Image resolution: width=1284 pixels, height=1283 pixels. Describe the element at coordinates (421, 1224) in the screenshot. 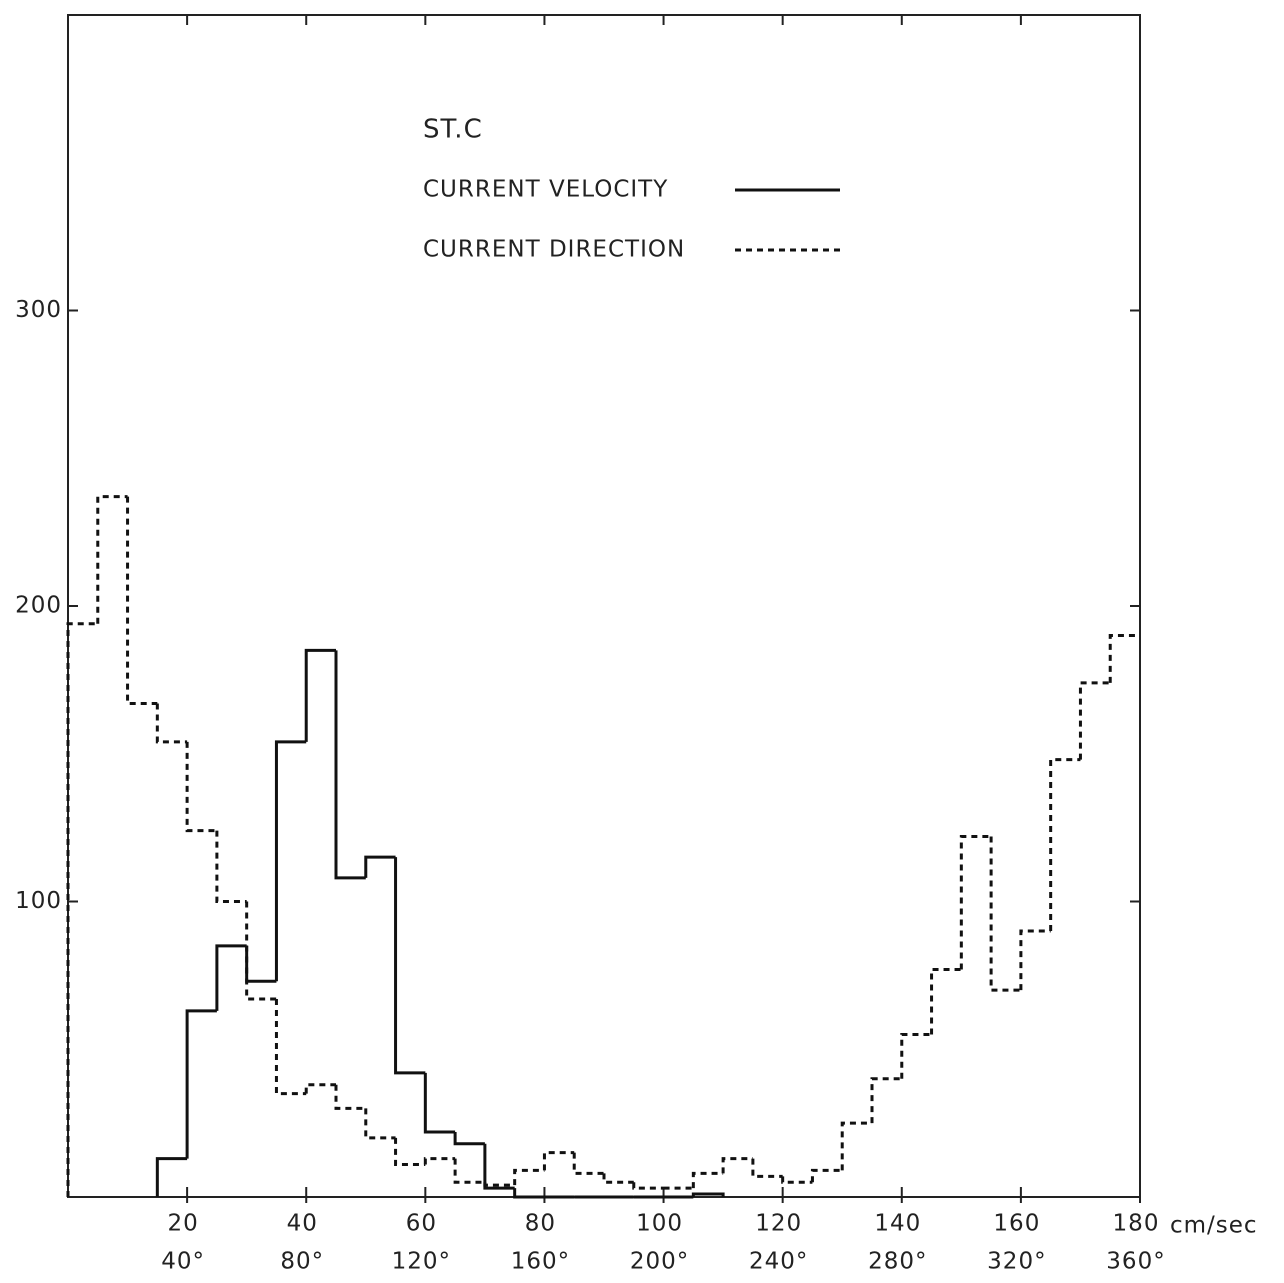

I see `x-tick-label: 60` at that location.